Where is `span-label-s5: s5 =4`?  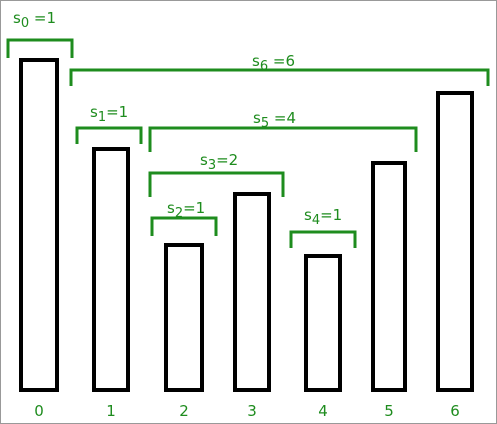 span-label-s5: s5 =4 is located at coordinates (274, 120).